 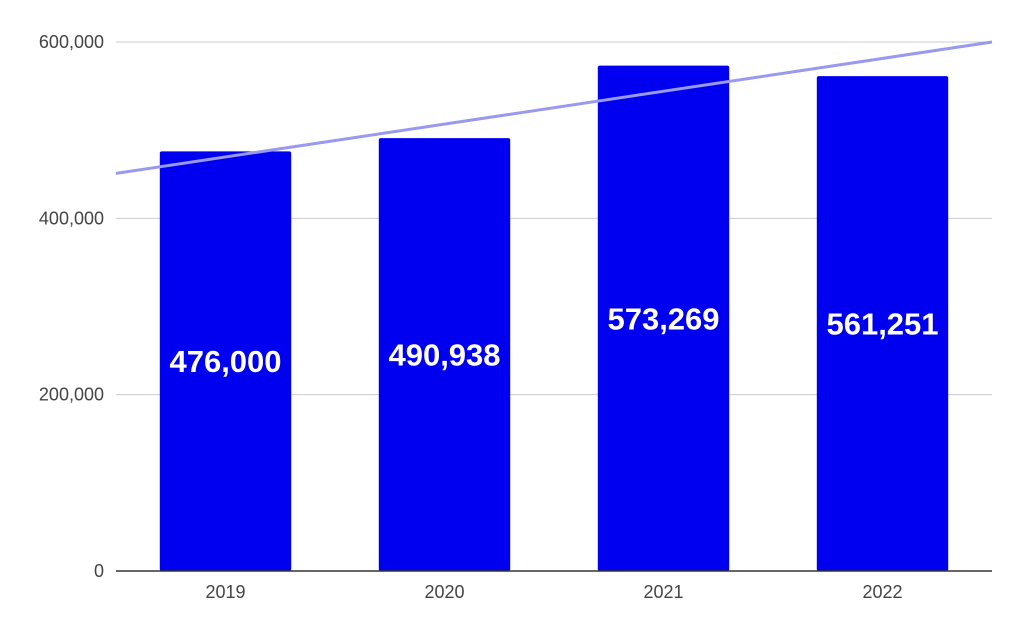 What do you see at coordinates (225, 592) in the screenshot?
I see `x-tick-label: 2019` at bounding box center [225, 592].